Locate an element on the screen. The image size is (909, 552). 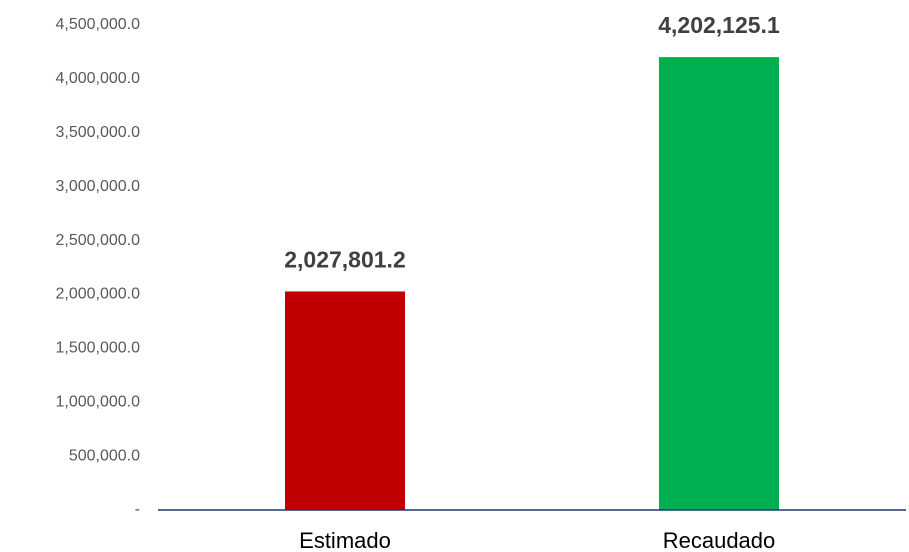
y-tick-label: 3,000,000.0 is located at coordinates (97, 186).